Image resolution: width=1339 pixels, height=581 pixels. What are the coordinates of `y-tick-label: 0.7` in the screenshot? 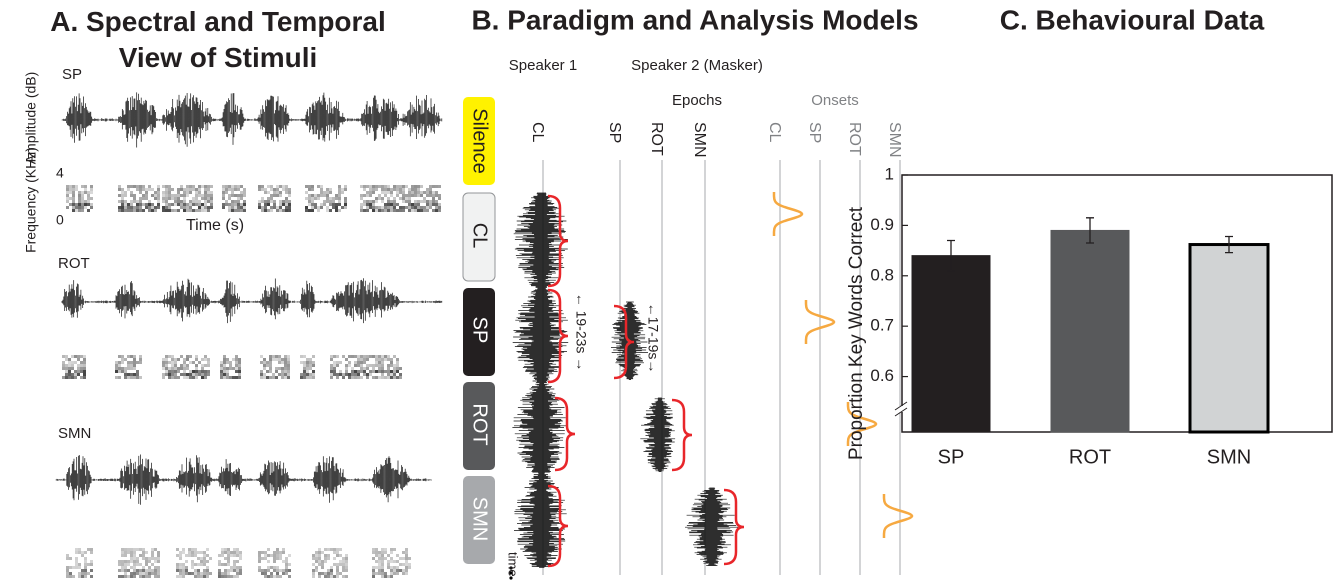 It's located at (882, 325).